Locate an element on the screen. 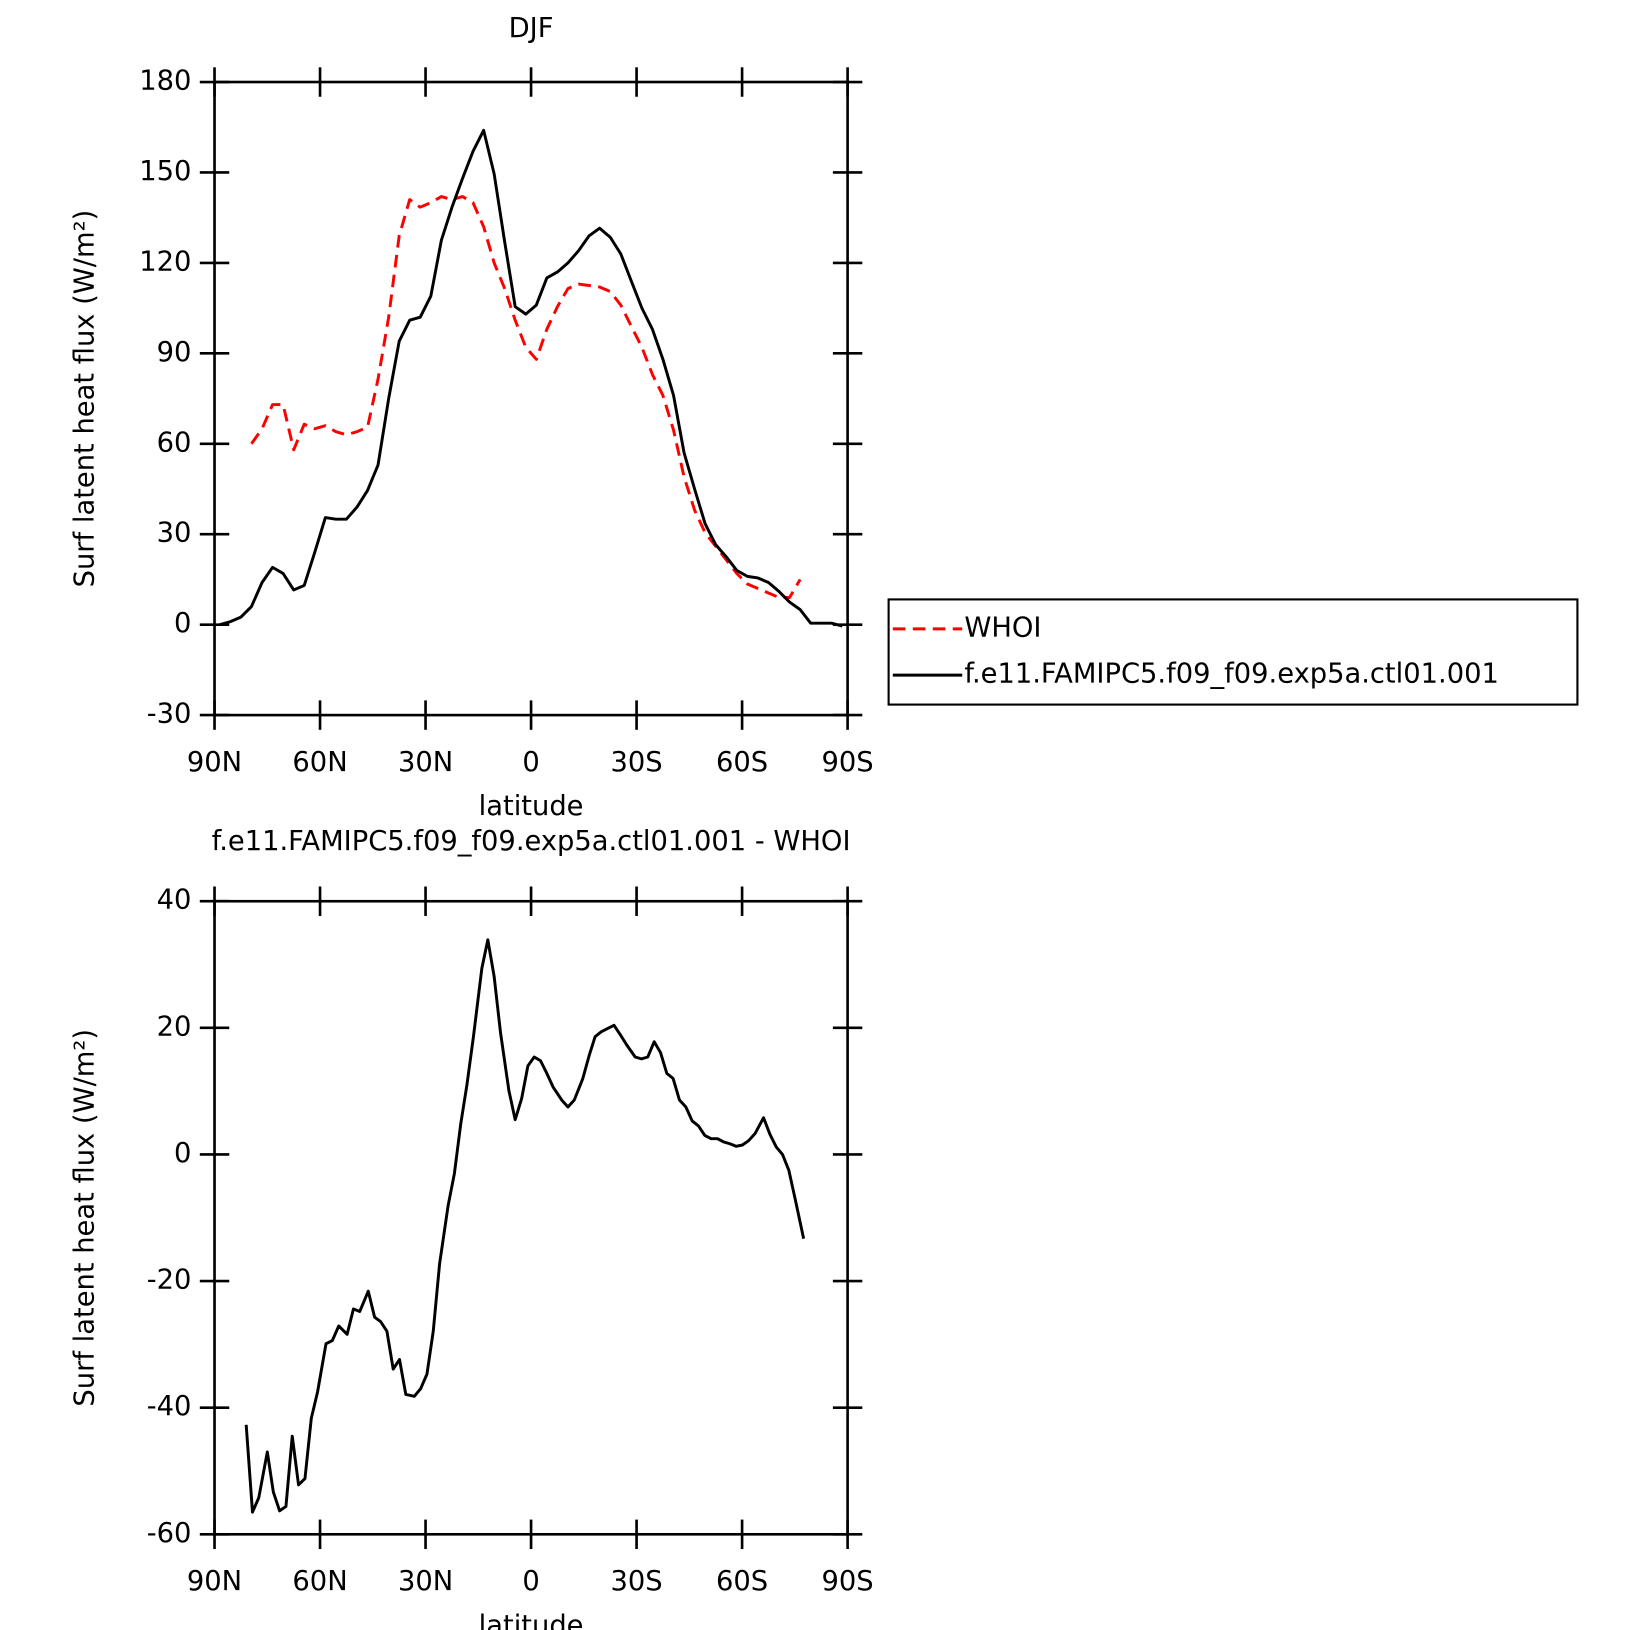 This screenshot has height=1630, width=1630. y-tick-label: 60 is located at coordinates (174, 442).